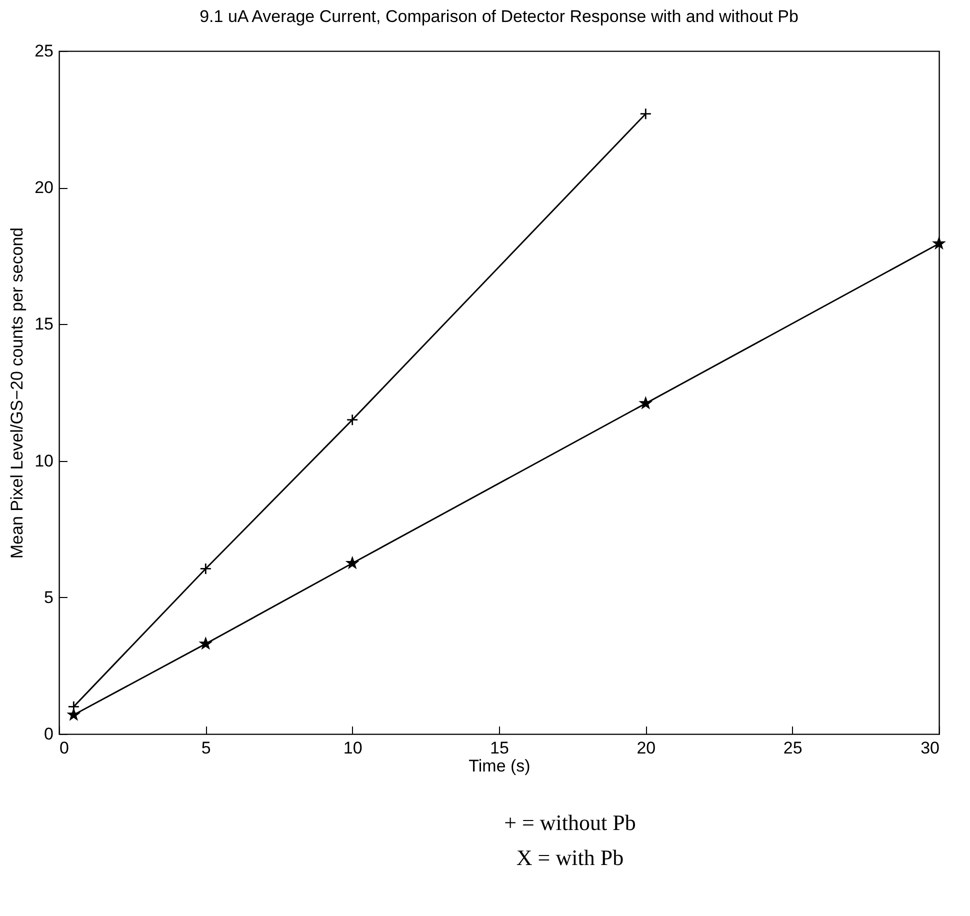 Image resolution: width=970 pixels, height=916 pixels. What do you see at coordinates (44, 188) in the screenshot?
I see `y-tick-label: 20` at bounding box center [44, 188].